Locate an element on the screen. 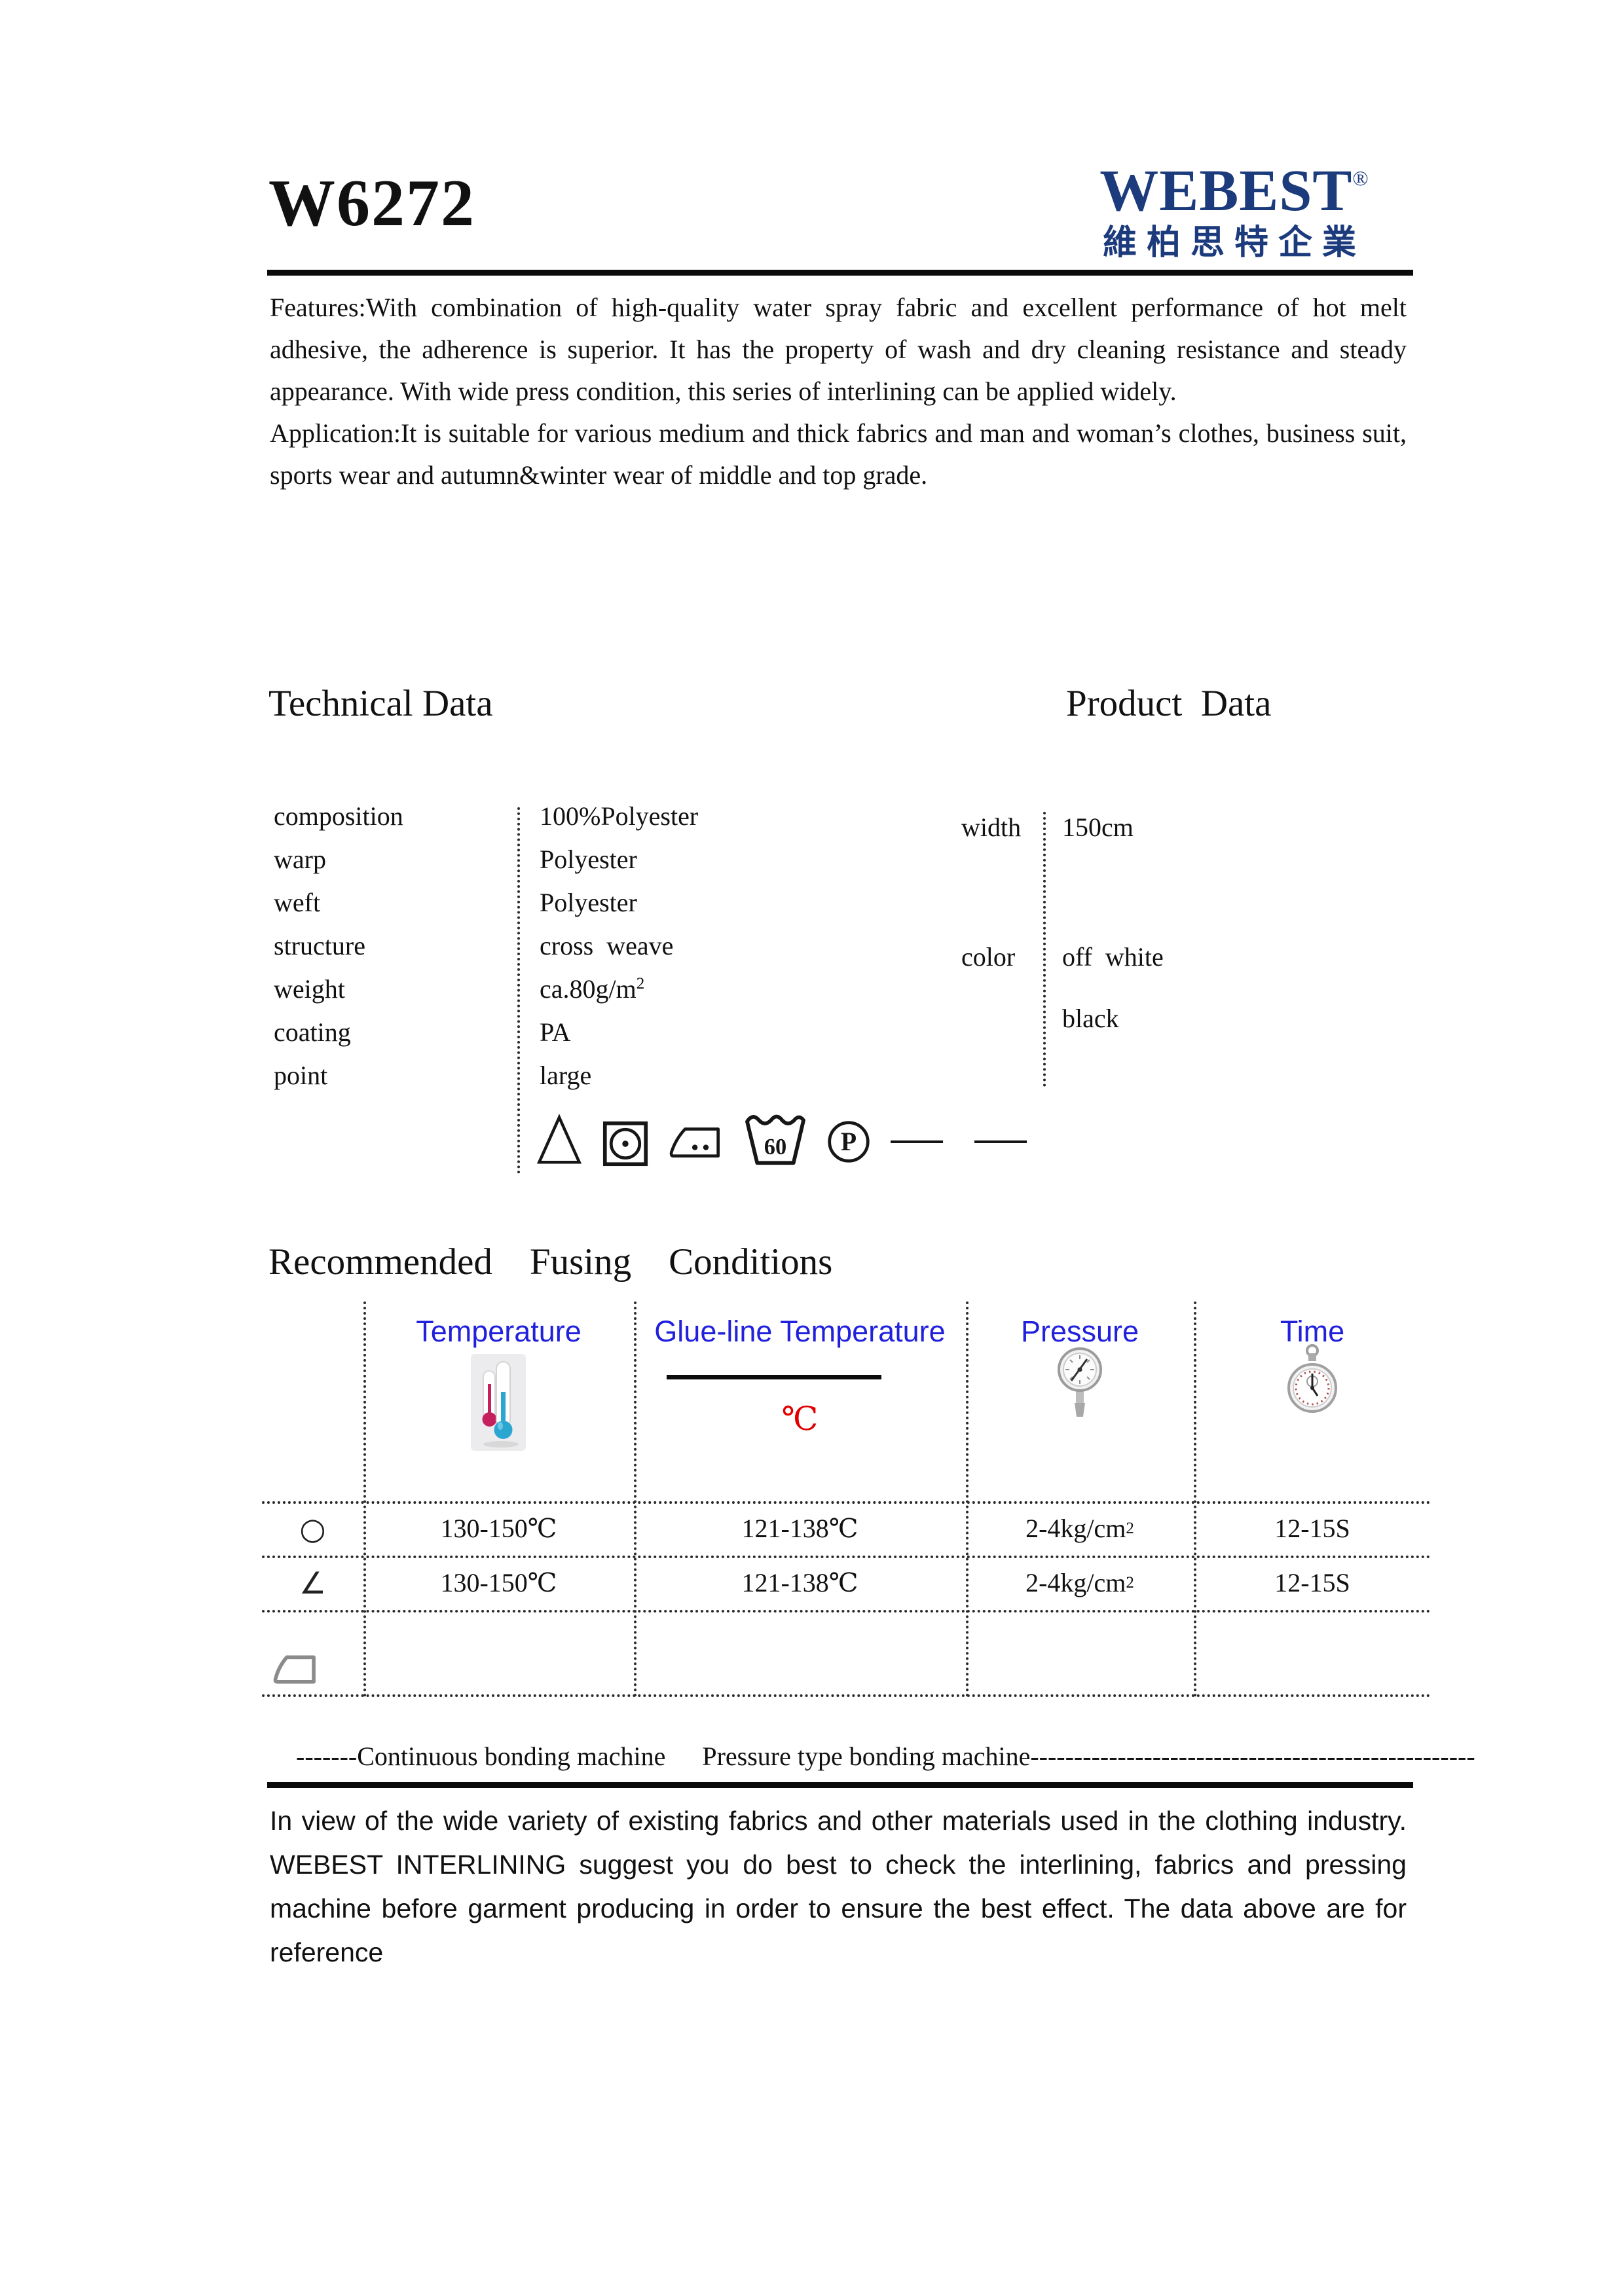  stopwatch-icon is located at coordinates (1312, 1378).